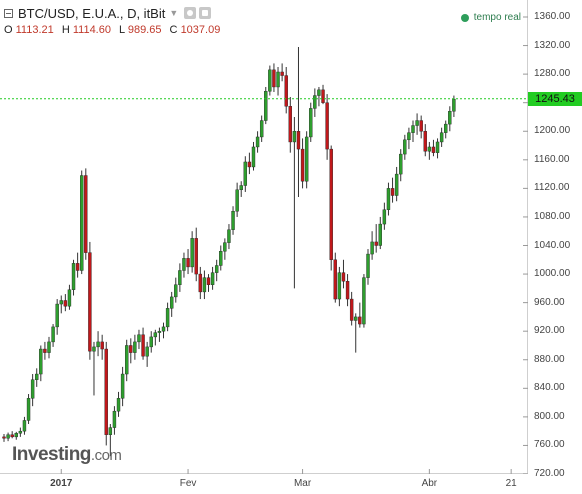 Image resolution: width=582 pixels, height=494 pixels. What do you see at coordinates (511, 483) in the screenshot?
I see `x-tick-label: 21` at bounding box center [511, 483].